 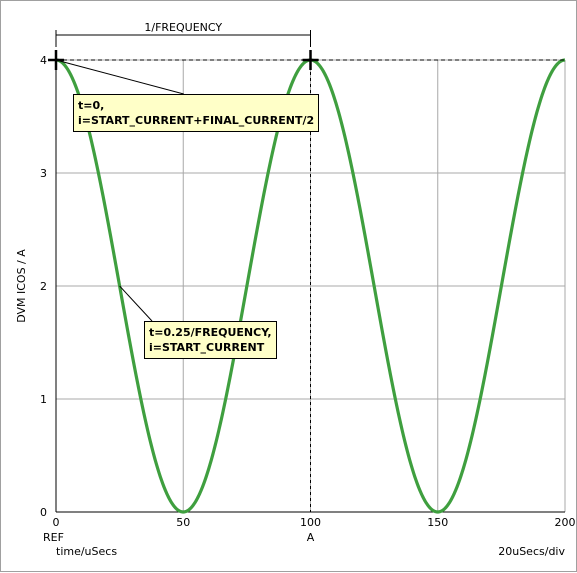 What do you see at coordinates (196, 120) in the screenshot?
I see `annotation-t0-line2: i=START_CURRENT+FINAL_CURRENT/2` at bounding box center [196, 120].